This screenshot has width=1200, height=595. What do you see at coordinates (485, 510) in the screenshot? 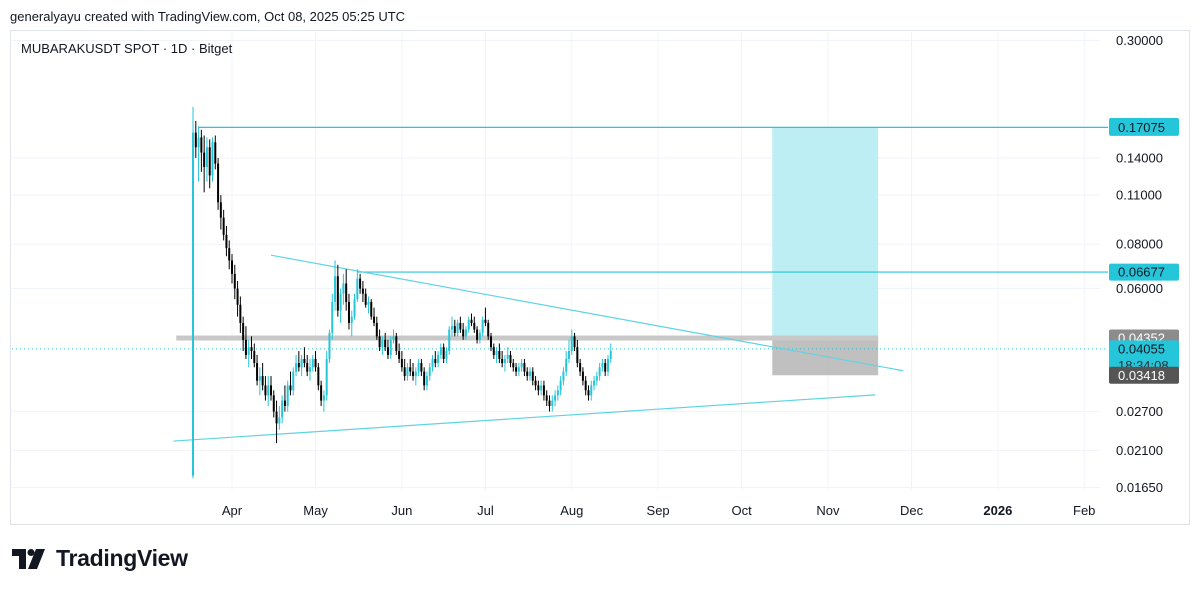
I see `x-tick-label: Jul` at bounding box center [485, 510].